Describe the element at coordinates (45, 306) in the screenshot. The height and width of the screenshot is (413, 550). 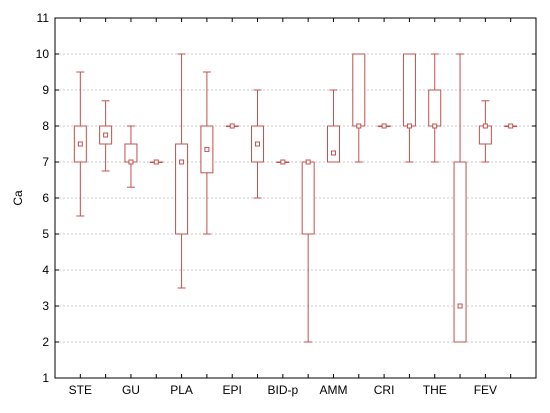
I see `y-tick-label: 3` at that location.